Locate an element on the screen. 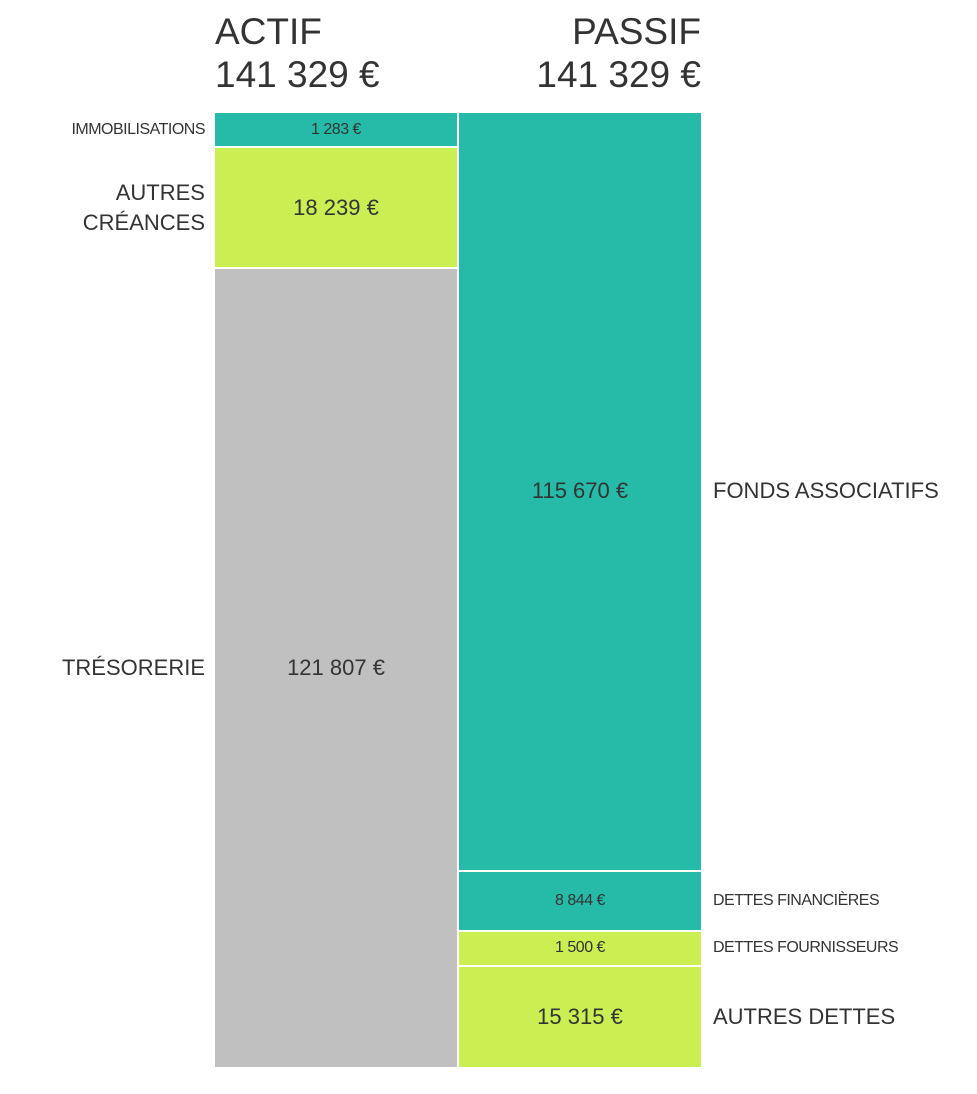  segment-label: AUTRES DETTES is located at coordinates (833, 1017).